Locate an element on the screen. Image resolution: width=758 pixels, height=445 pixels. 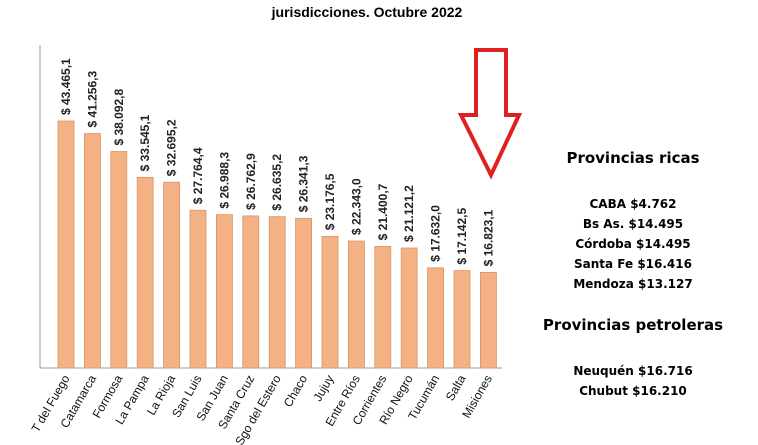
annotation-item: CABA $4.762 is located at coordinates (632, 204).